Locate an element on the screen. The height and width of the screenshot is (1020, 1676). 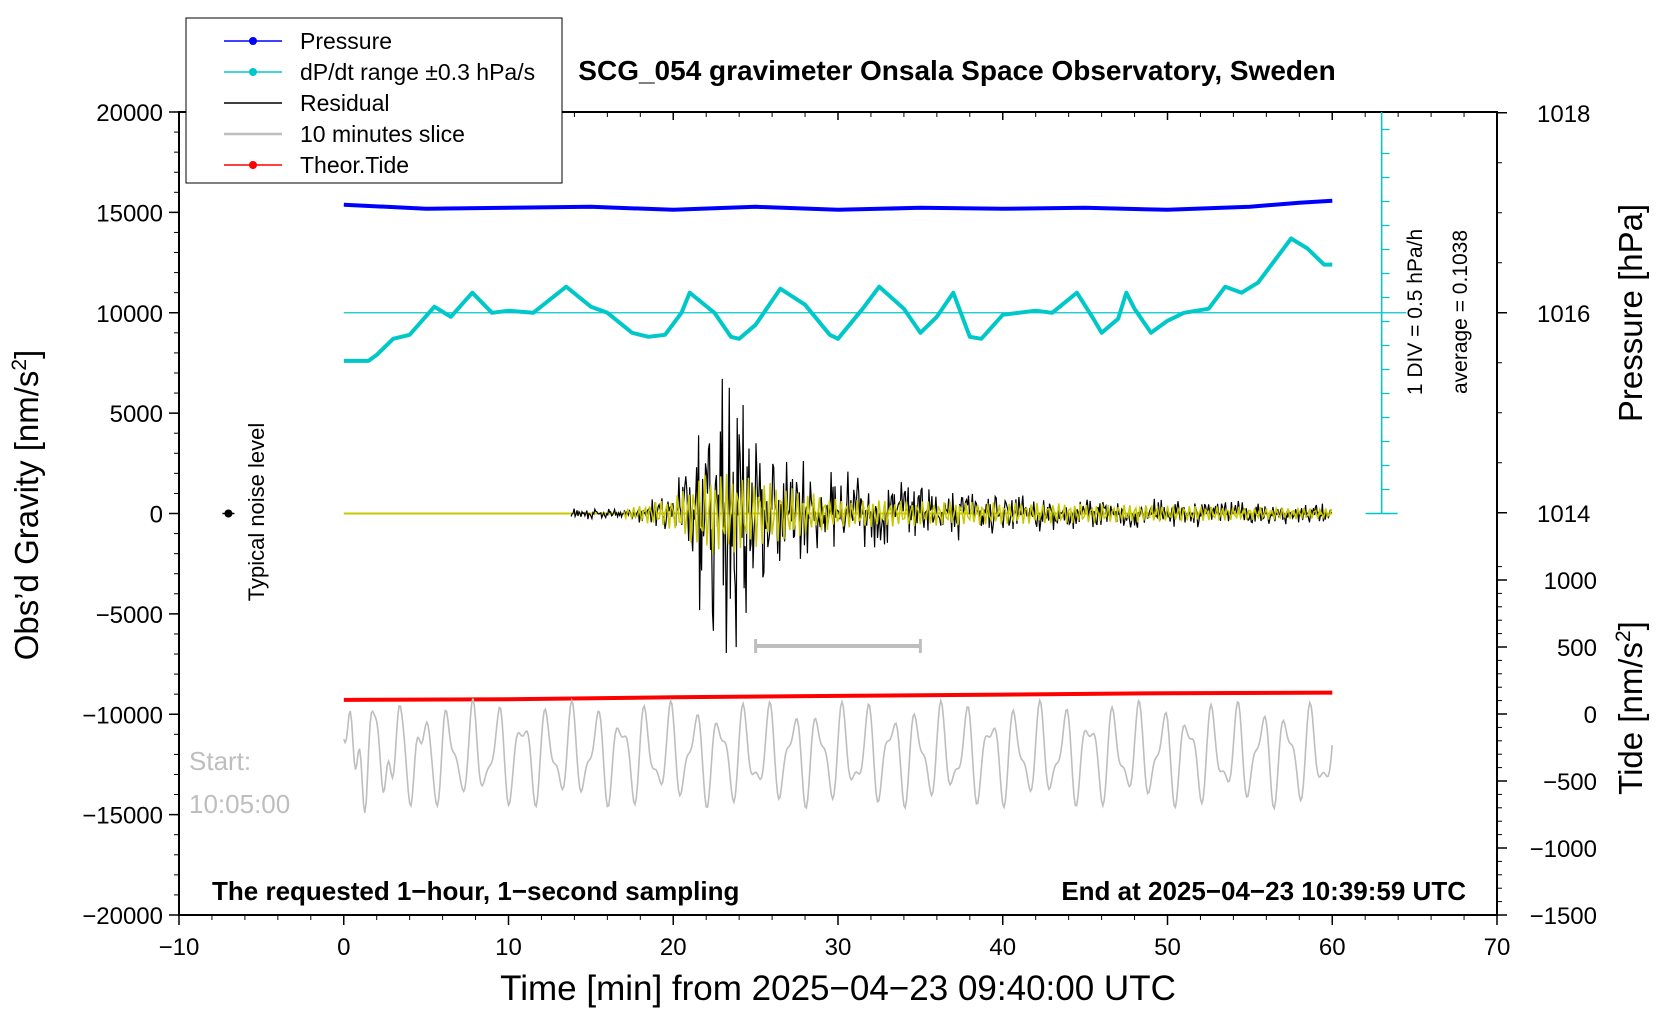
x-tick-label: 50 is located at coordinates (1167, 947).